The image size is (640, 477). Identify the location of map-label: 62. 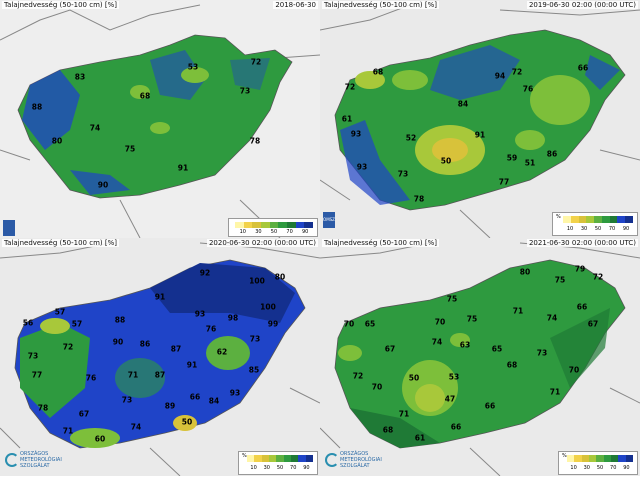
(222, 352).